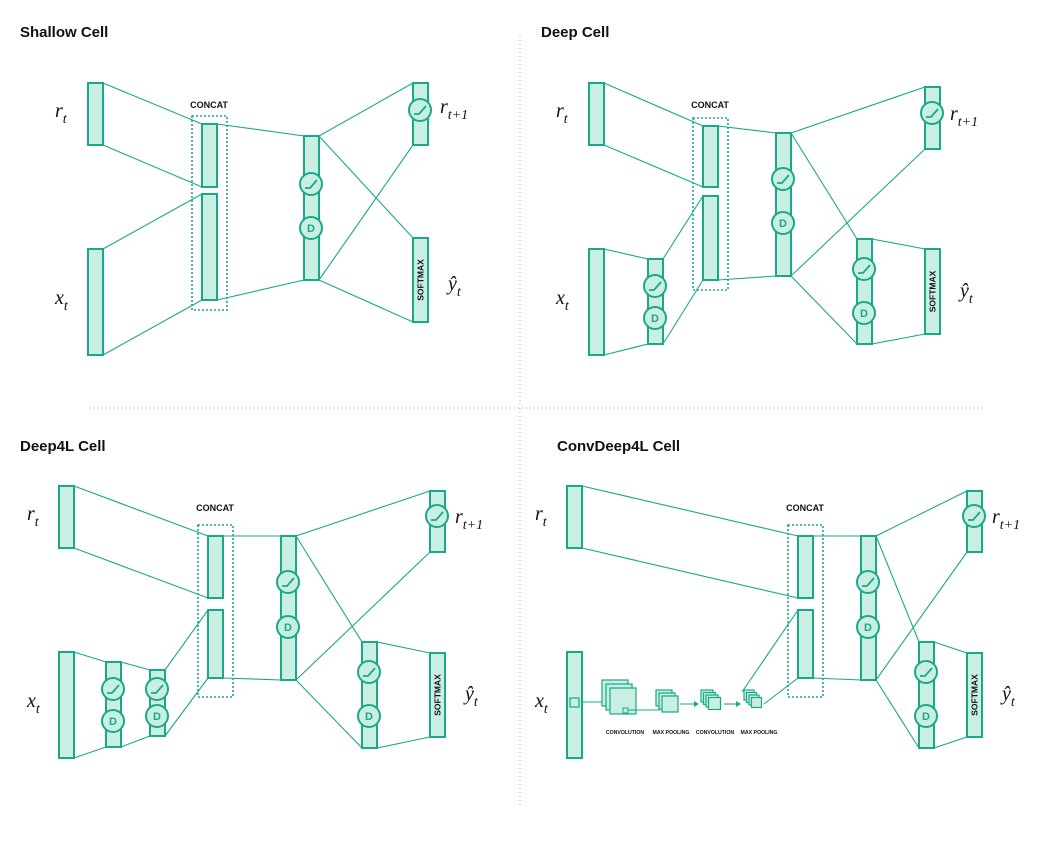 Image resolution: width=1040 pixels, height=843 pixels. I want to click on conv-receptive-field, so click(574, 702).